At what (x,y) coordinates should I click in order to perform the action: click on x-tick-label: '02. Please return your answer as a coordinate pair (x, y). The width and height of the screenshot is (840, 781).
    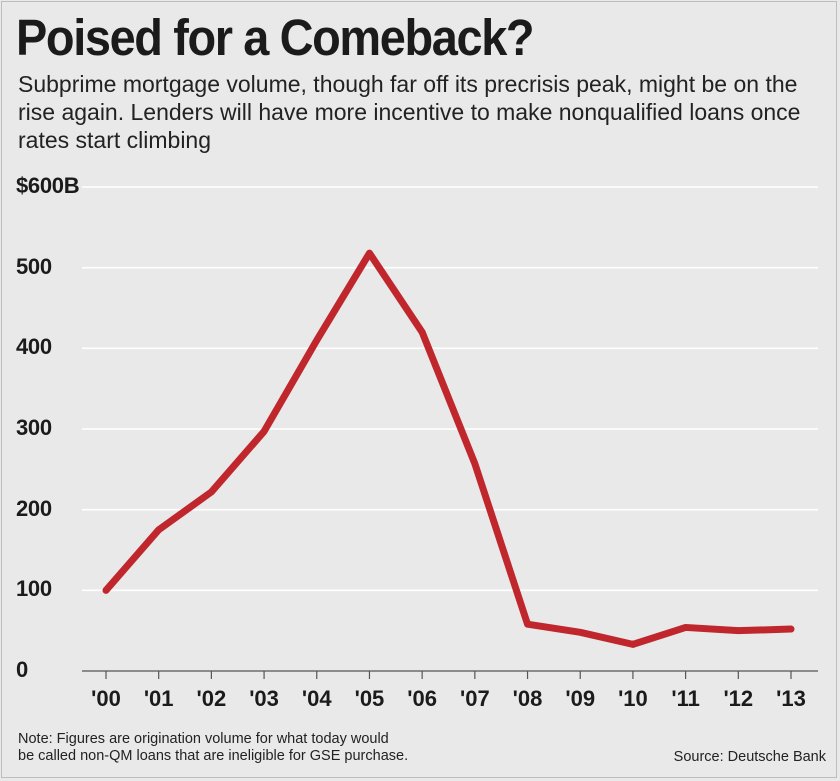
    Looking at the image, I should click on (211, 698).